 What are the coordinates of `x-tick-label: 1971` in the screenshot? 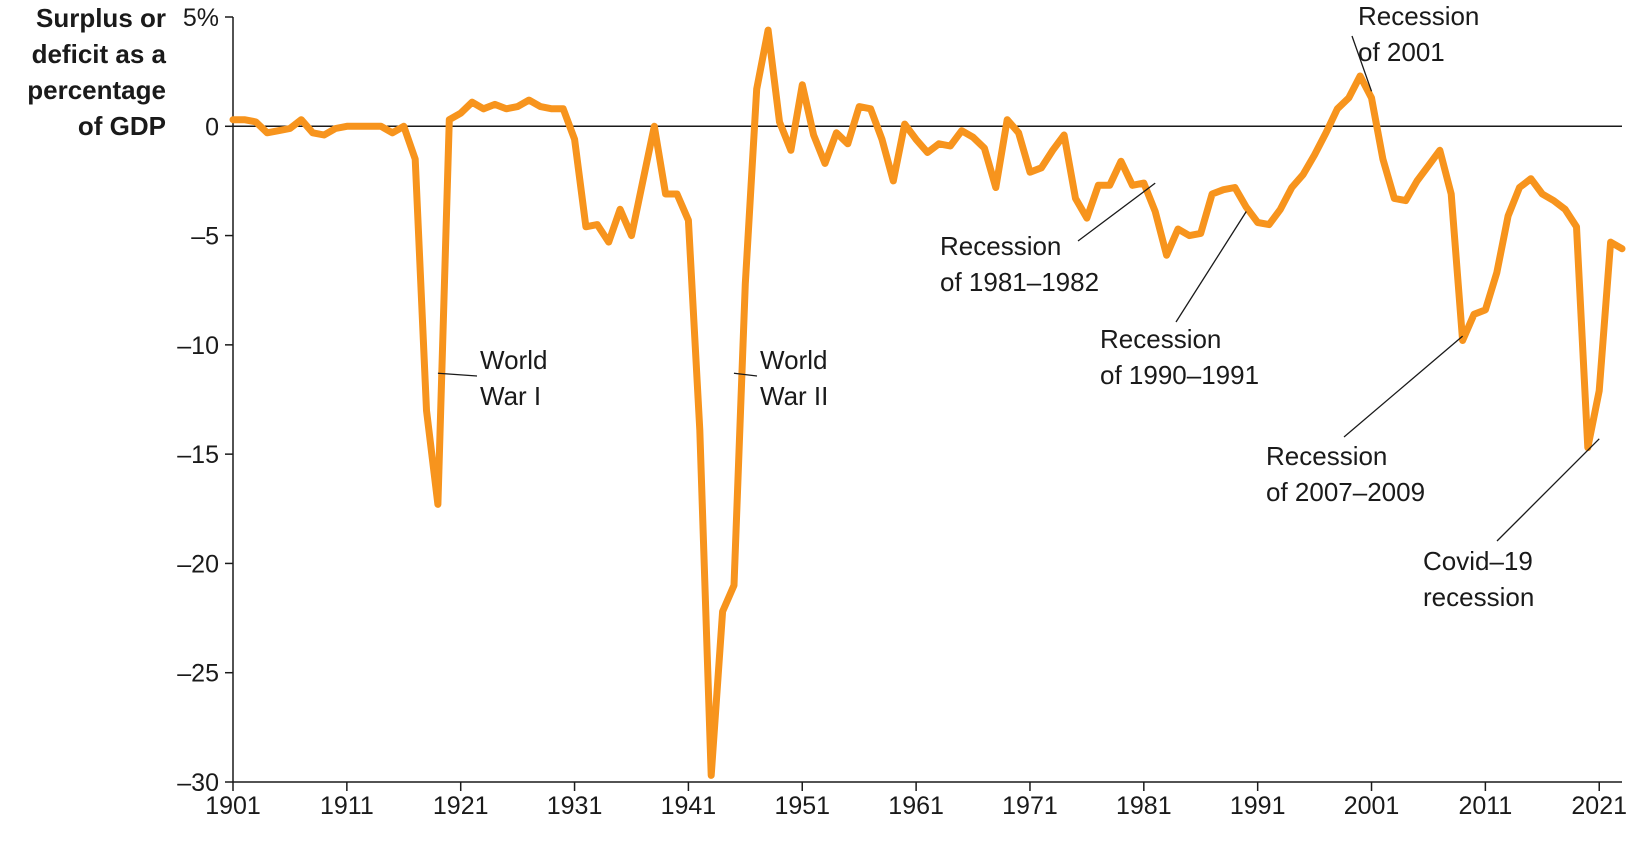 It's located at (1030, 806).